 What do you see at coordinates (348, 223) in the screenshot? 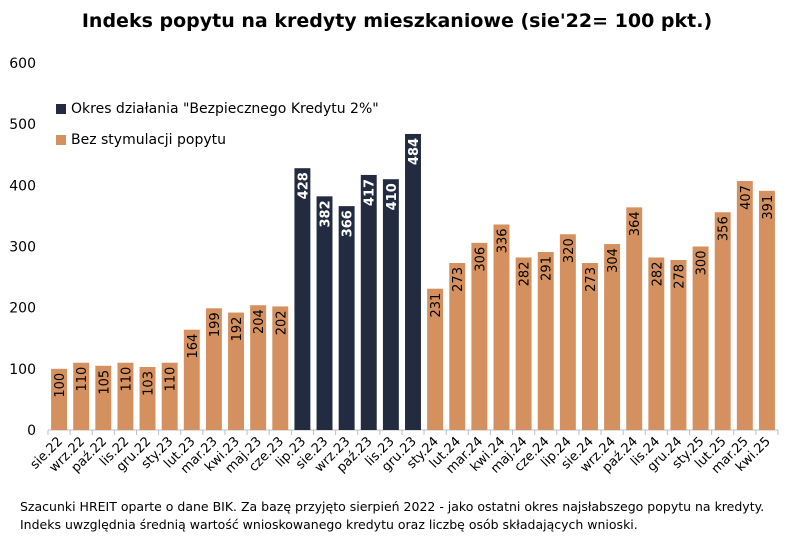
I see `data-label: 366` at bounding box center [348, 223].